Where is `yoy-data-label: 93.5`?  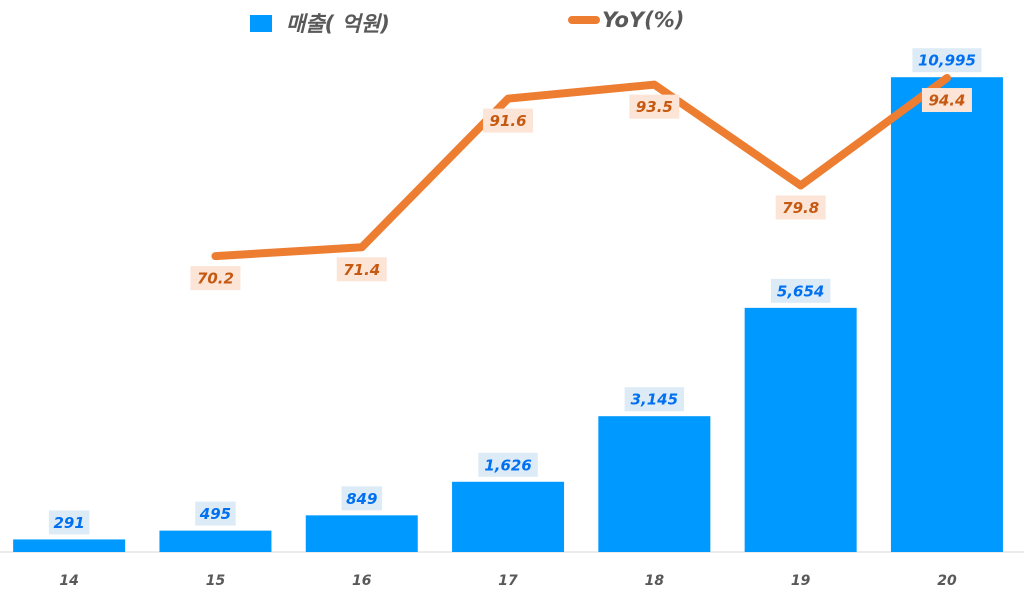 yoy-data-label: 93.5 is located at coordinates (654, 107).